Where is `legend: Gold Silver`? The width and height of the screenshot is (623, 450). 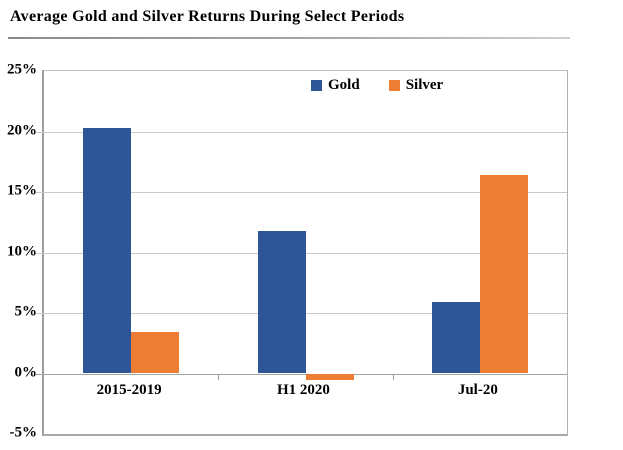
legend: Gold Silver is located at coordinates (377, 85).